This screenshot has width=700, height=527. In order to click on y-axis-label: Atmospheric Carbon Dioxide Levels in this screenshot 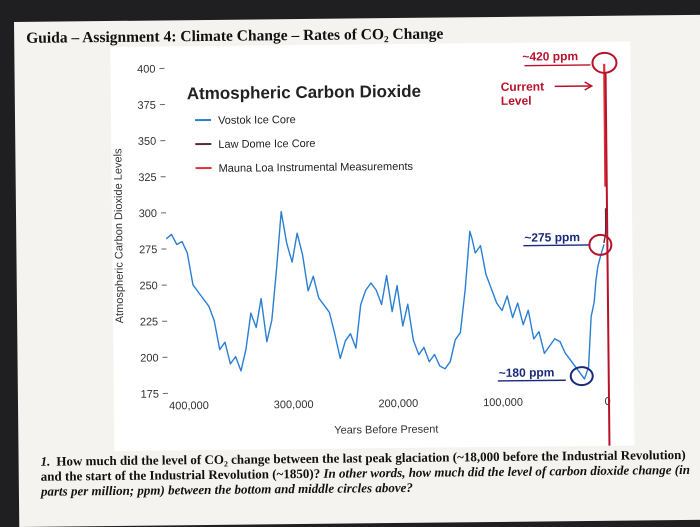, I will do `click(119, 235)`.